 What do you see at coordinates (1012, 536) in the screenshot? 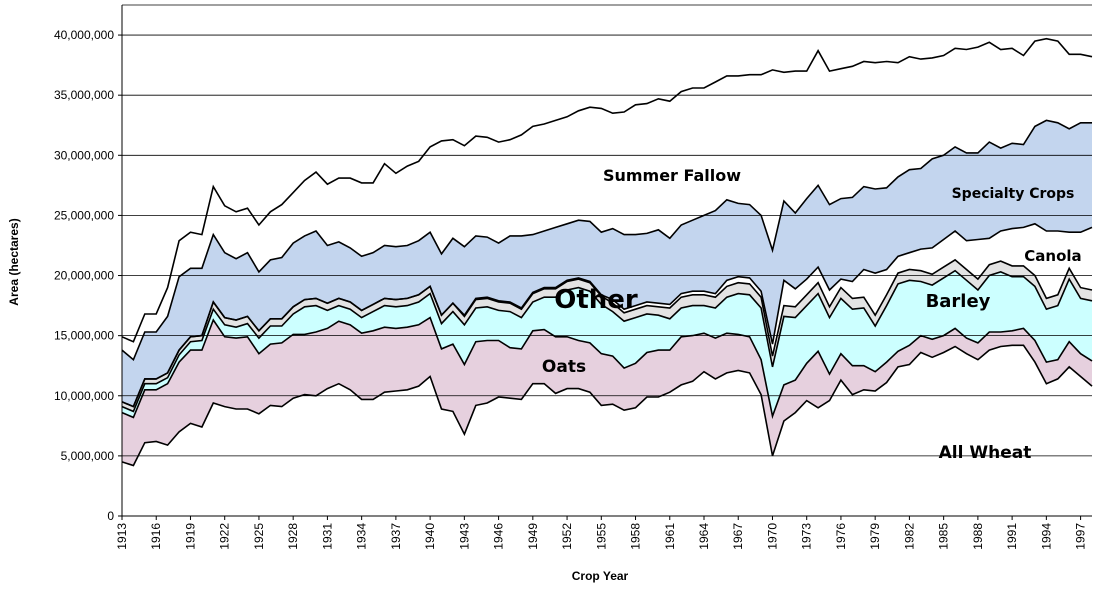
I see `x-tick-label: 1991` at bounding box center [1012, 536].